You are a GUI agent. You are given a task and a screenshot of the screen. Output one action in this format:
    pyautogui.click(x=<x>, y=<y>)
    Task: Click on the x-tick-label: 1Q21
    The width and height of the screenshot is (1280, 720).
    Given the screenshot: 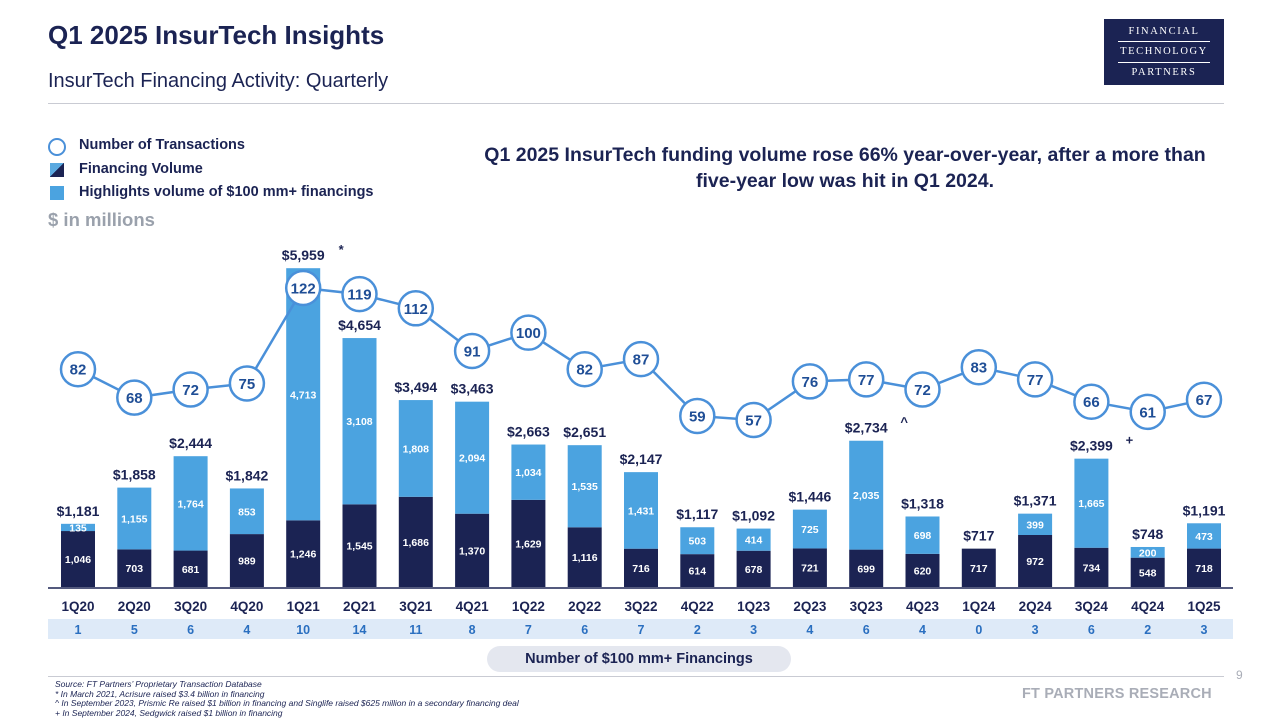 What is the action you would take?
    pyautogui.click(x=304, y=606)
    